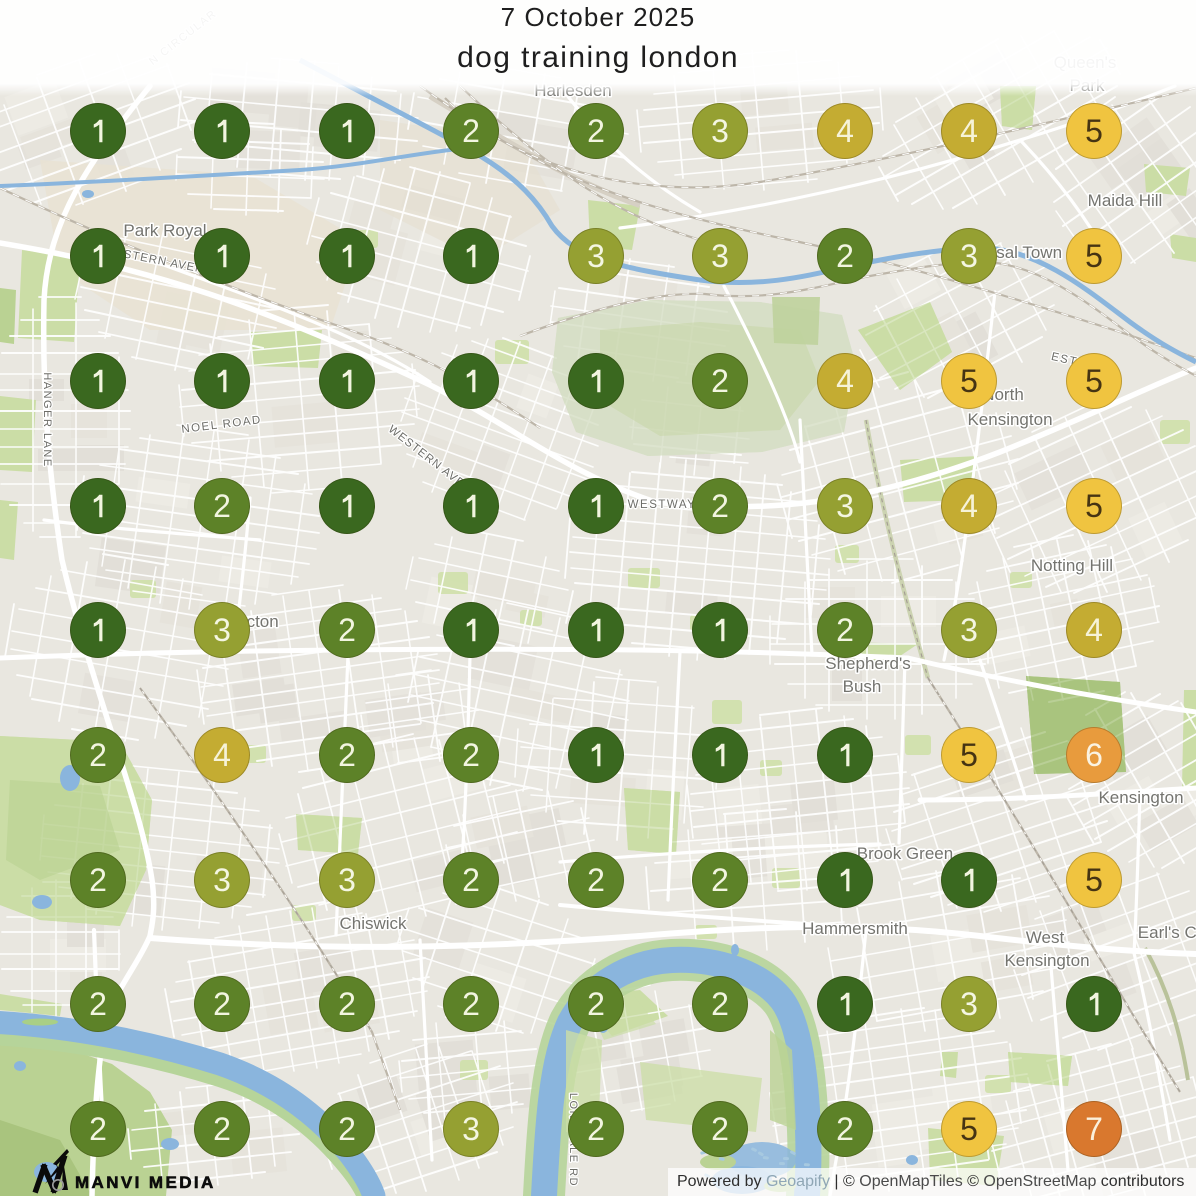  I want to click on svg-text: Notting Hill, so click(1072, 565).